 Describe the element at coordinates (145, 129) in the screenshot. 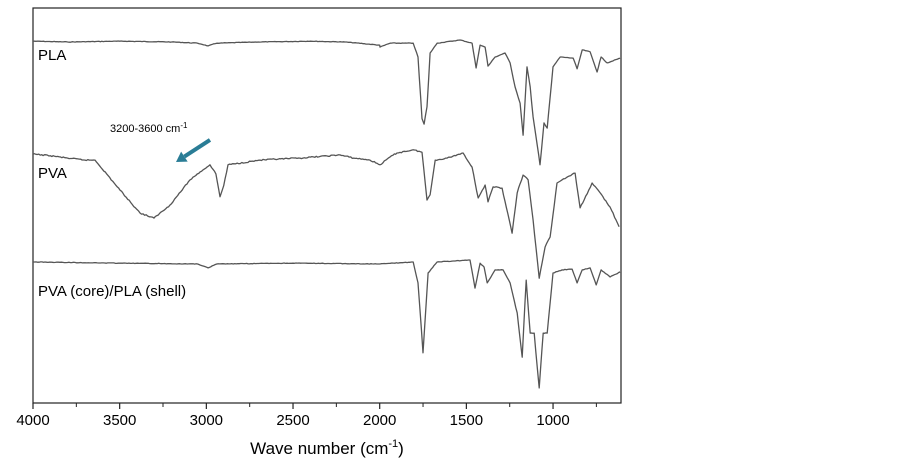

I see `annotation-text: 3200-3600 cm` at that location.